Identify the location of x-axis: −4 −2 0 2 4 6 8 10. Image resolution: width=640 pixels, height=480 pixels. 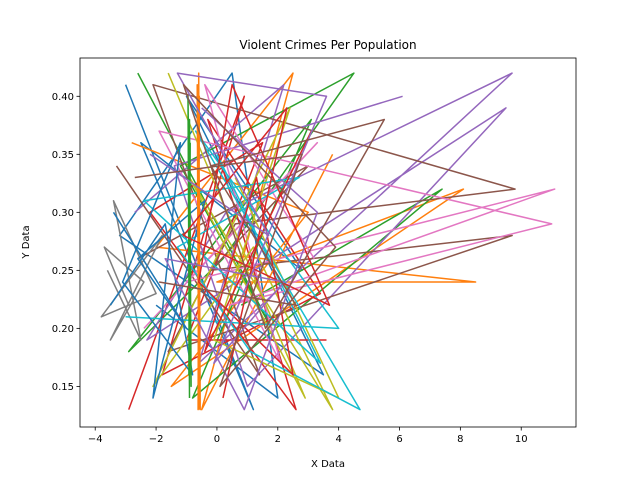
(308, 436).